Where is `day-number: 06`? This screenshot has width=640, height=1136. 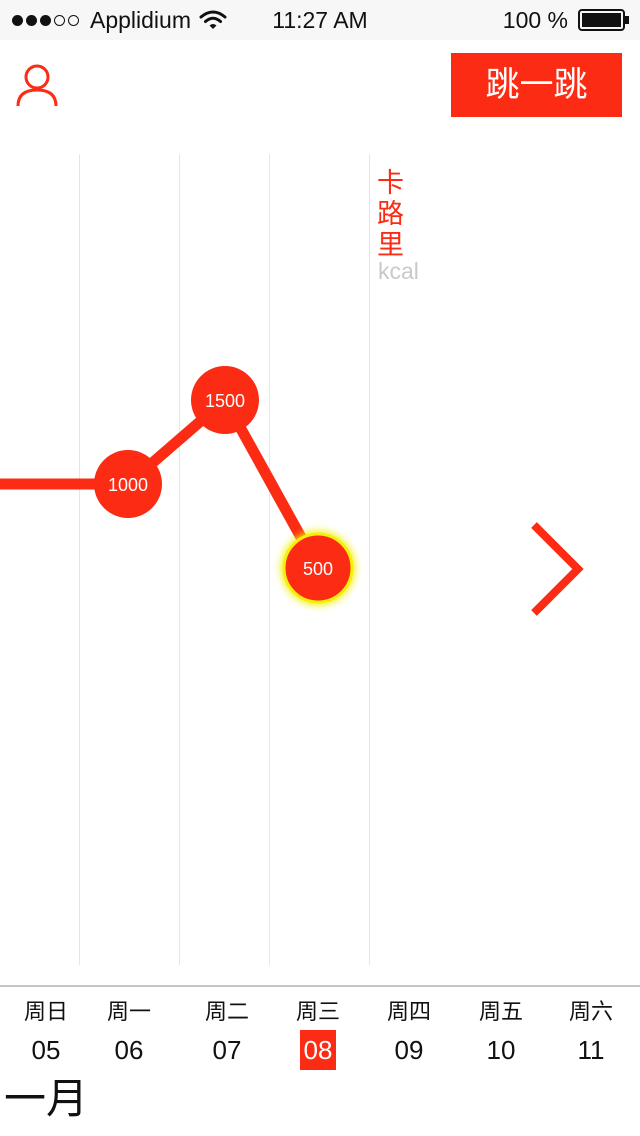 day-number: 06 is located at coordinates (129, 1050).